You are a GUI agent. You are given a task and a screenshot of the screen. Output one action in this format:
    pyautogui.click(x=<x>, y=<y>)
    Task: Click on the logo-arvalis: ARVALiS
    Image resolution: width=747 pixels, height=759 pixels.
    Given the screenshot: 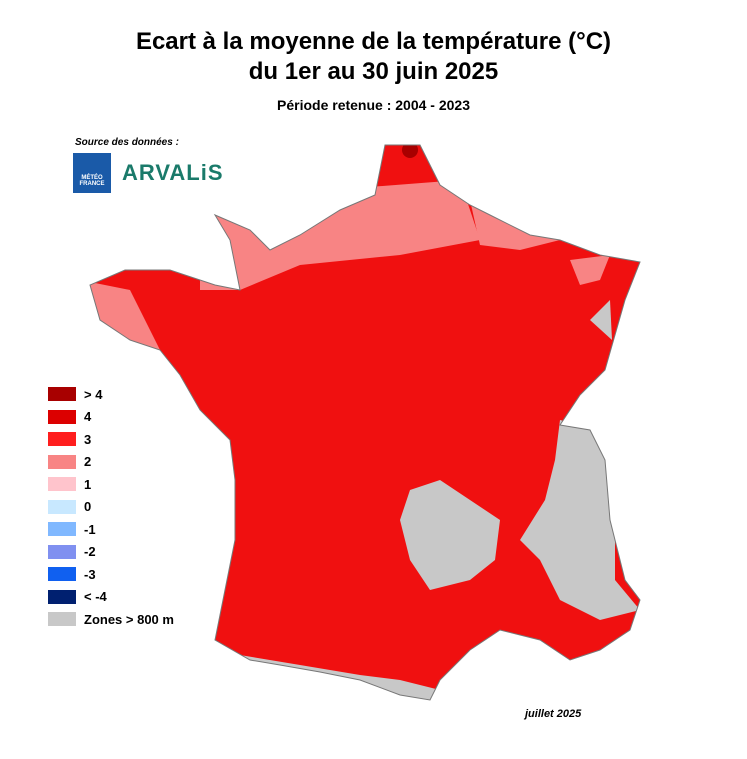 What is the action you would take?
    pyautogui.click(x=173, y=172)
    